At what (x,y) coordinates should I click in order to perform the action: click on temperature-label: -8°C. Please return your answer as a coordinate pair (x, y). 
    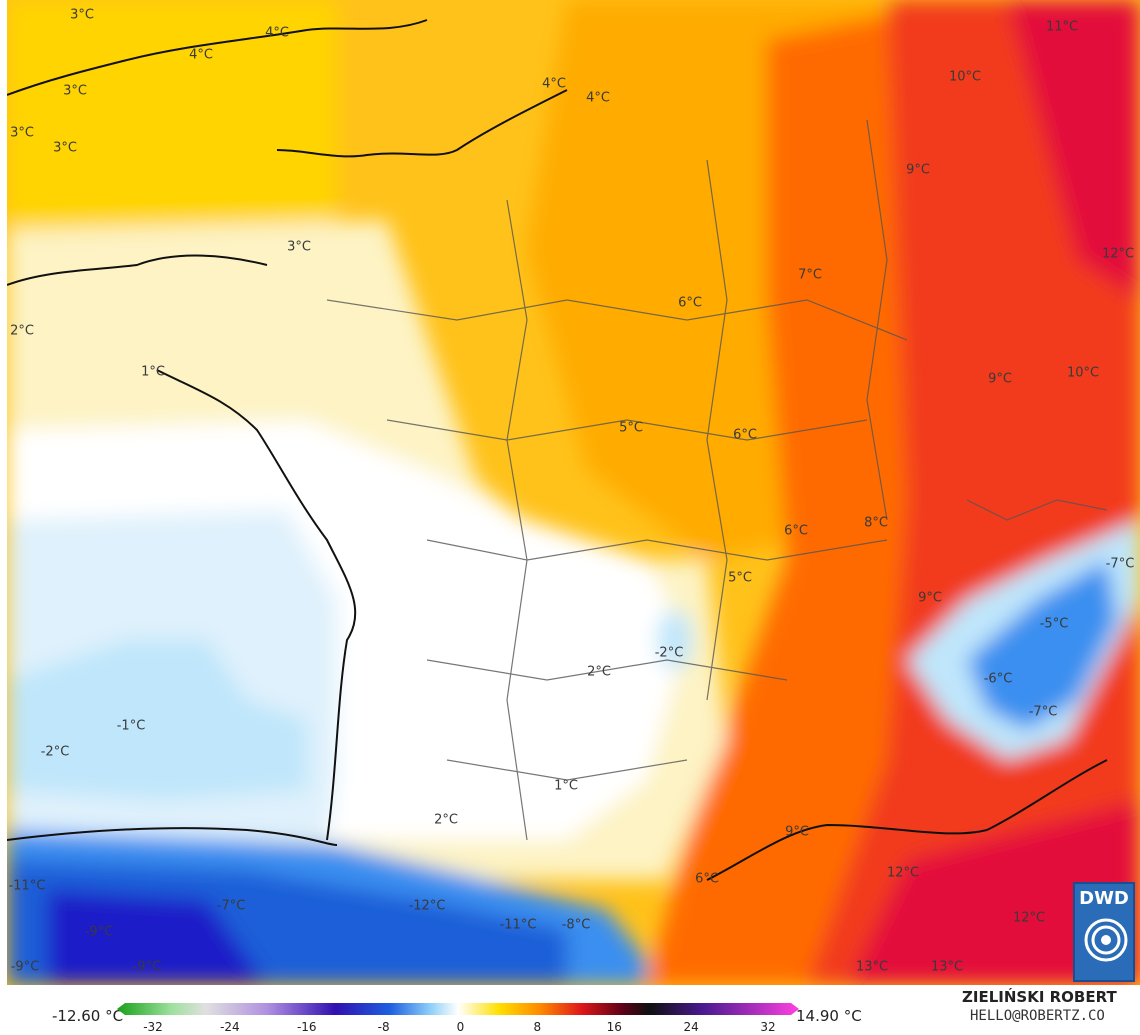
    Looking at the image, I should click on (576, 925).